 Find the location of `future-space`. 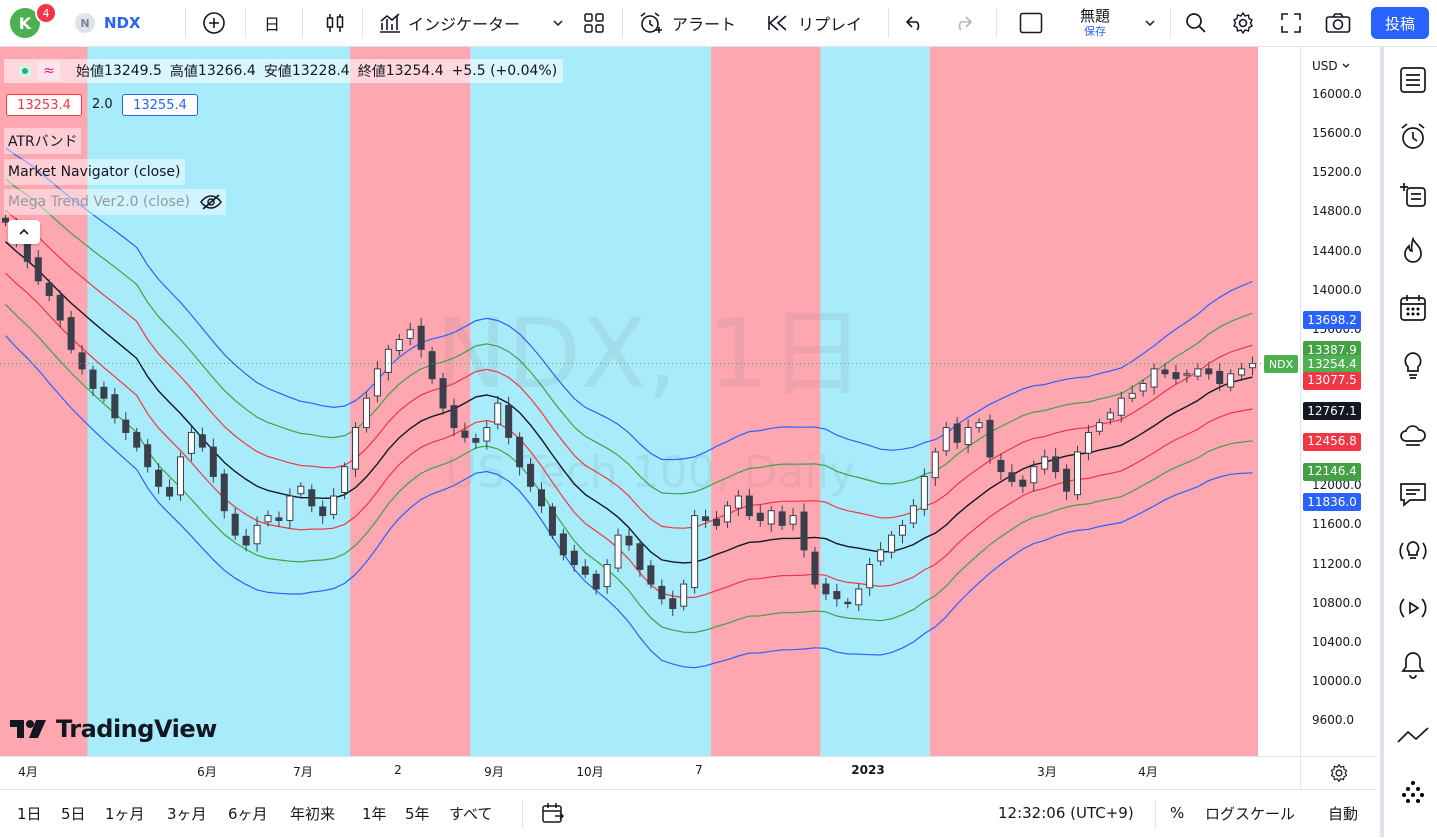

future-space is located at coordinates (1279, 401).